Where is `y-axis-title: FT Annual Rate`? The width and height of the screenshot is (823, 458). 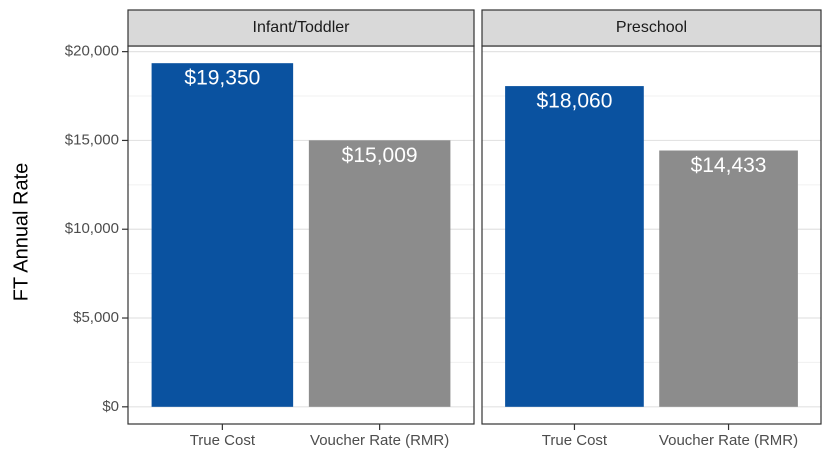
y-axis-title: FT Annual Rate is located at coordinates (21, 232).